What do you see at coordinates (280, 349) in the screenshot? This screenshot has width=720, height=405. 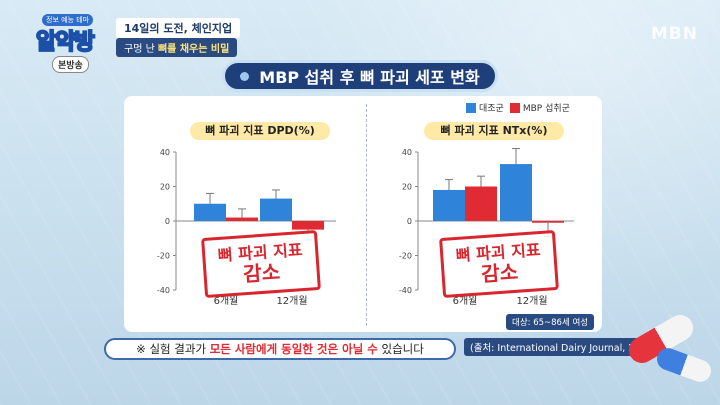 I see `disclaimer: ※ 실험 결과가 모든 사람에게 동일한 것은 아닐 수 있습니다` at bounding box center [280, 349].